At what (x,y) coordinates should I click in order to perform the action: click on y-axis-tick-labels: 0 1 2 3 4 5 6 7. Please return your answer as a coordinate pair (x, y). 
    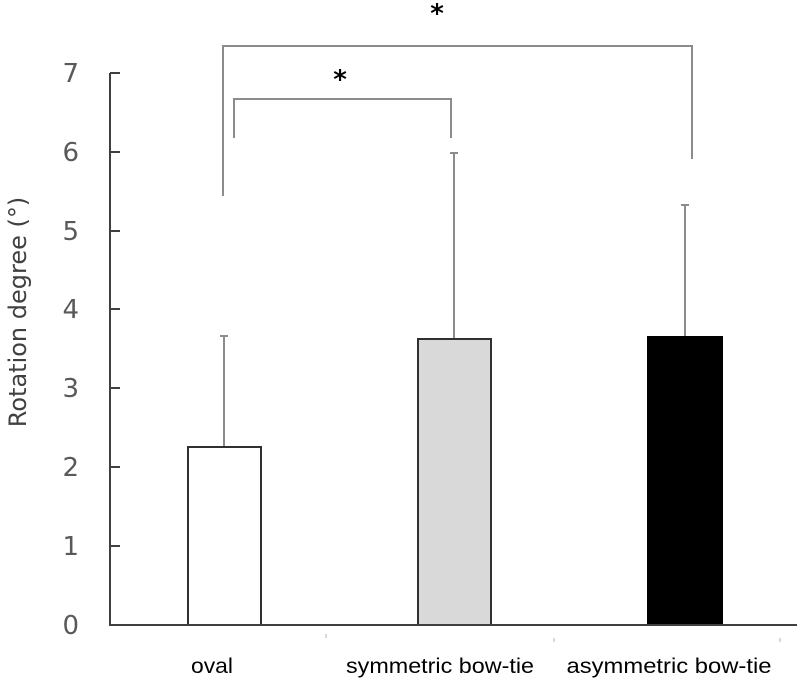
    Looking at the image, I should click on (70, 350).